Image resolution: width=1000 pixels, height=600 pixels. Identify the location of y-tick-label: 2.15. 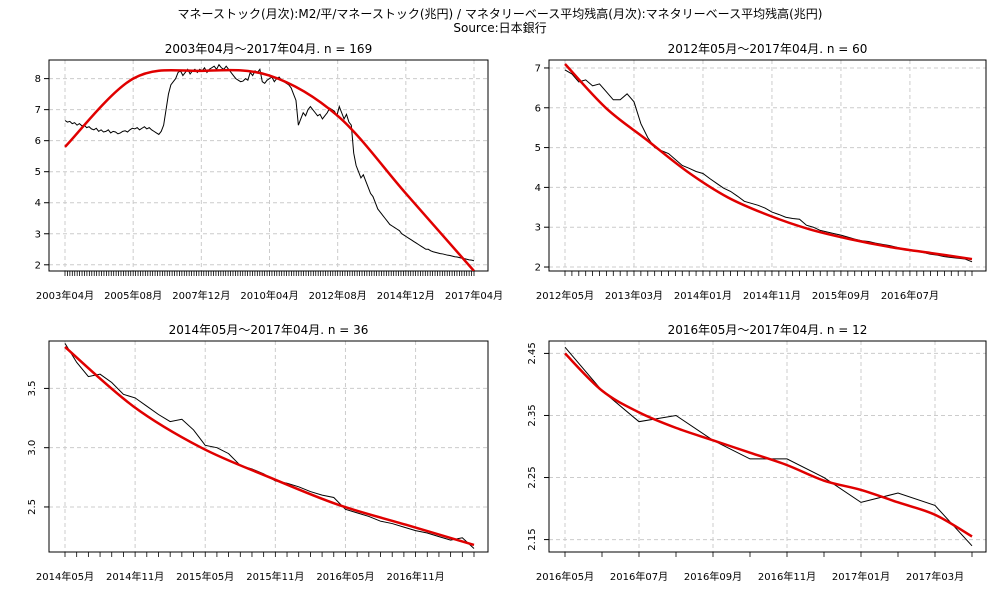
(532, 539).